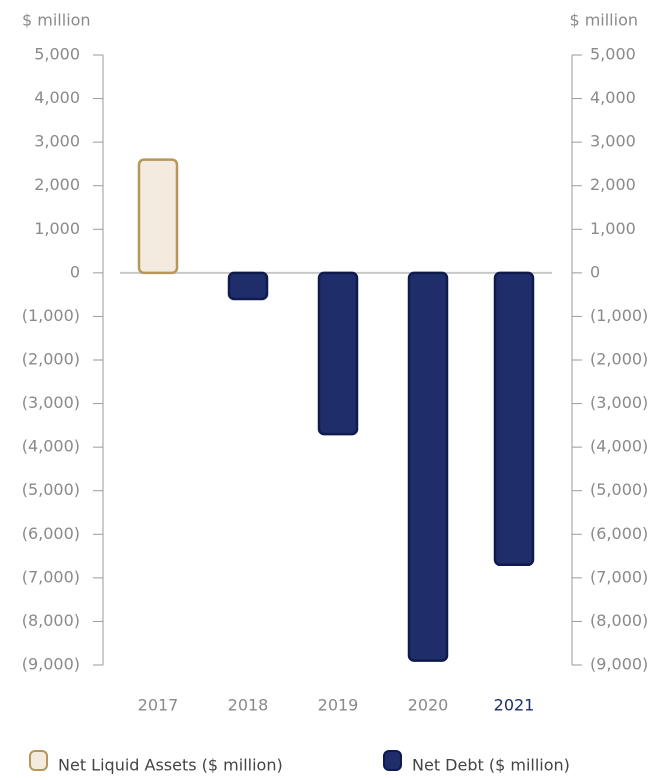 The width and height of the screenshot is (670, 780). Describe the element at coordinates (170, 765) in the screenshot. I see `legend-label: Net Liquid Assets ($ million)` at that location.